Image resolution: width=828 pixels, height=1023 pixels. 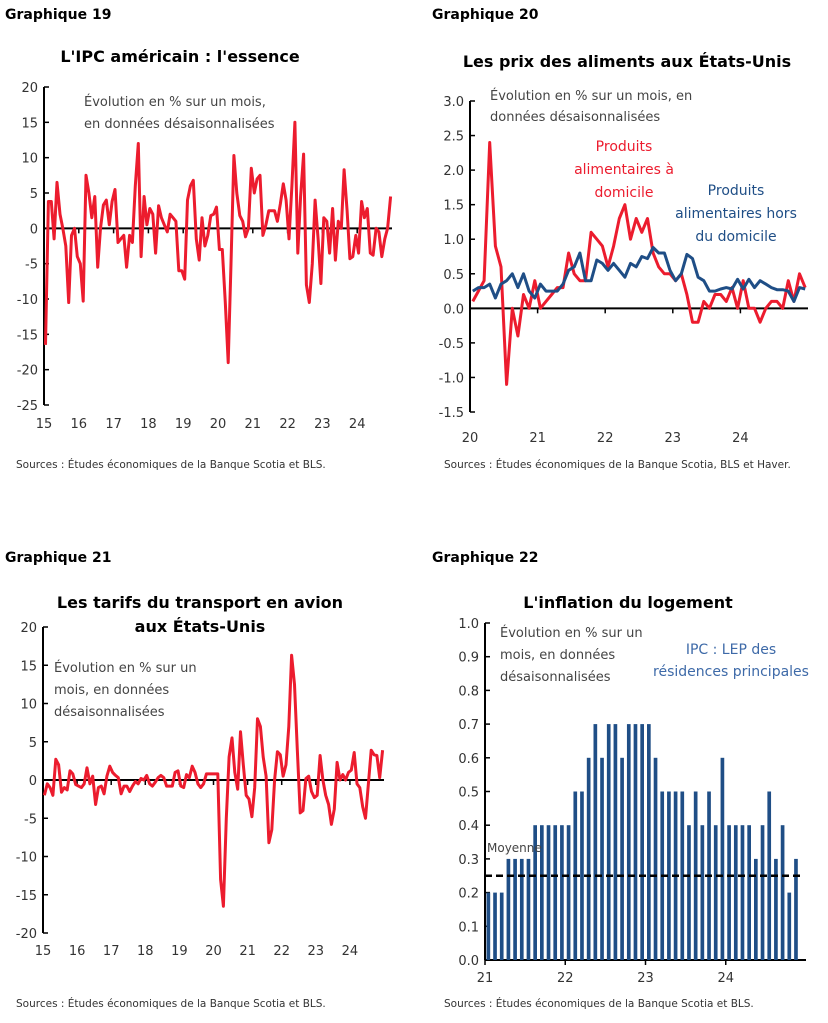 I want to click on y-tick-label: -5, so click(x=31, y=265).